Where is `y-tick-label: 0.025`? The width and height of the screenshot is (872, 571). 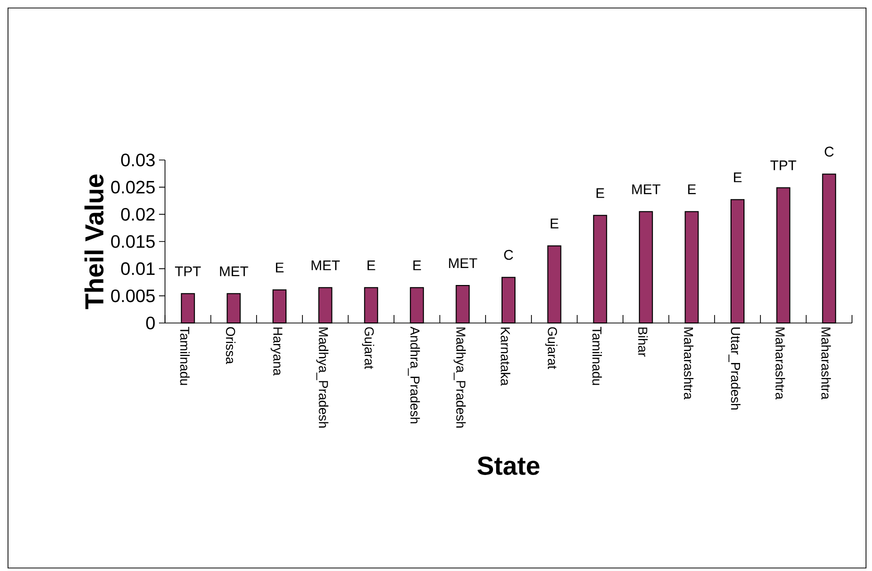
y-tick-label: 0.025 is located at coordinates (133, 187).